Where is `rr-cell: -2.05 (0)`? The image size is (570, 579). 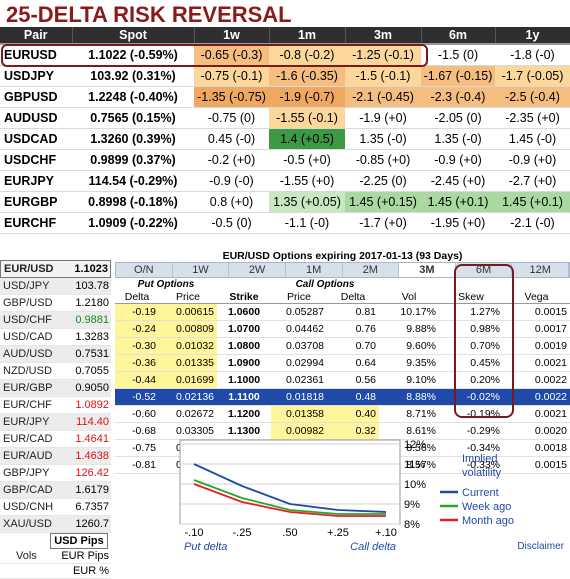 rr-cell: -2.05 (0) is located at coordinates (458, 118).